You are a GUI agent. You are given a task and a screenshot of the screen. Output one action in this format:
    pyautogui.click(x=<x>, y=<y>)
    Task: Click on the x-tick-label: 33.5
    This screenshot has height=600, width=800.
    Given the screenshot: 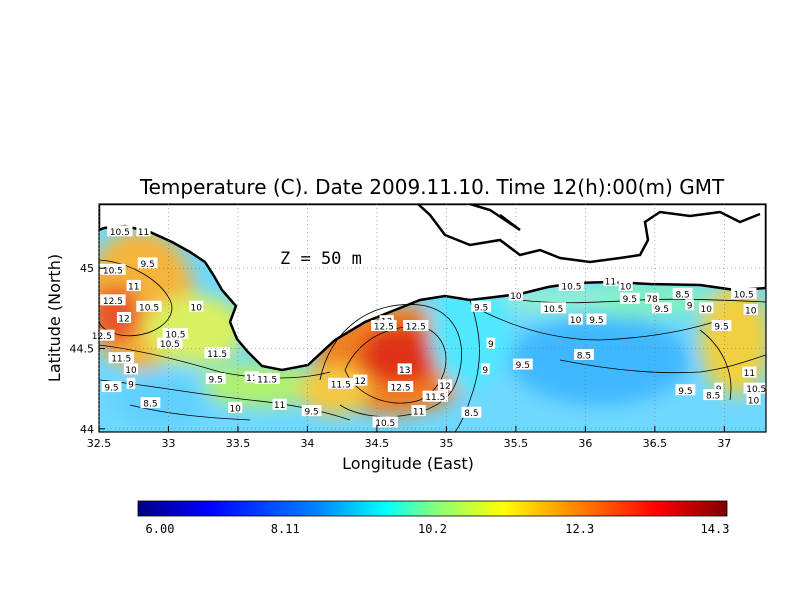 What is the action you would take?
    pyautogui.click(x=238, y=443)
    